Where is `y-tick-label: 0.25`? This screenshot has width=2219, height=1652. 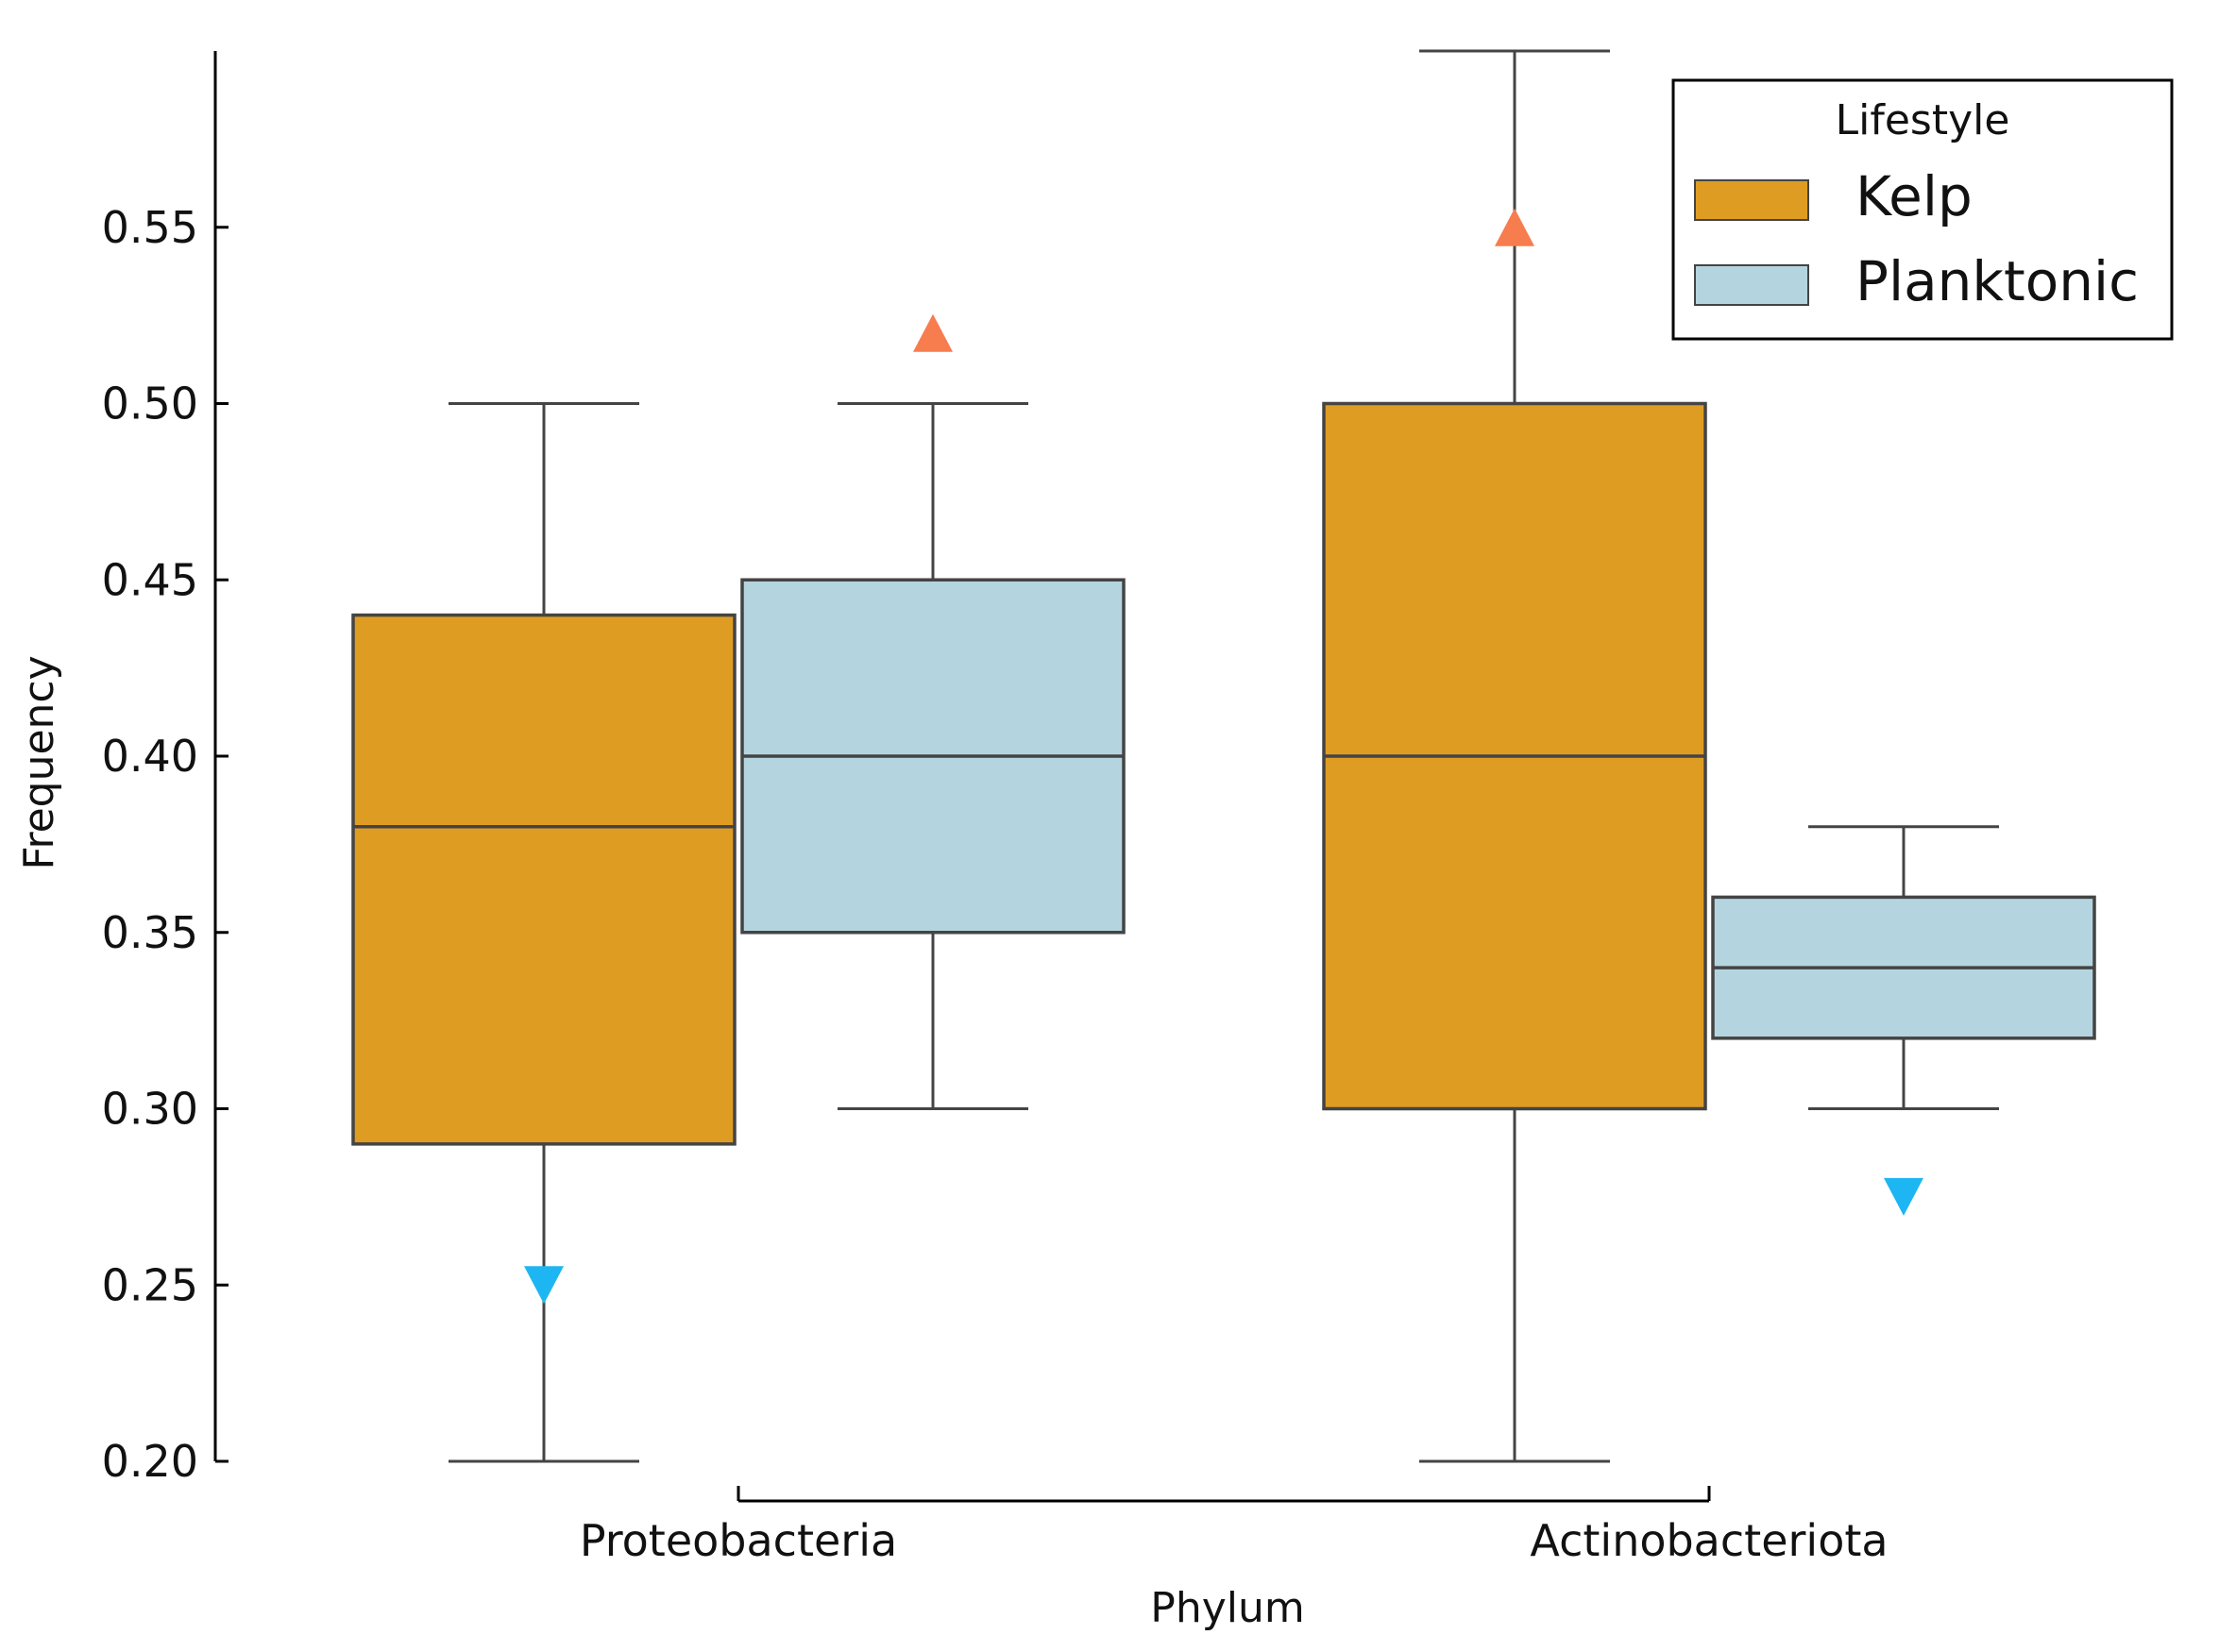
y-tick-label: 0.25 is located at coordinates (150, 1284).